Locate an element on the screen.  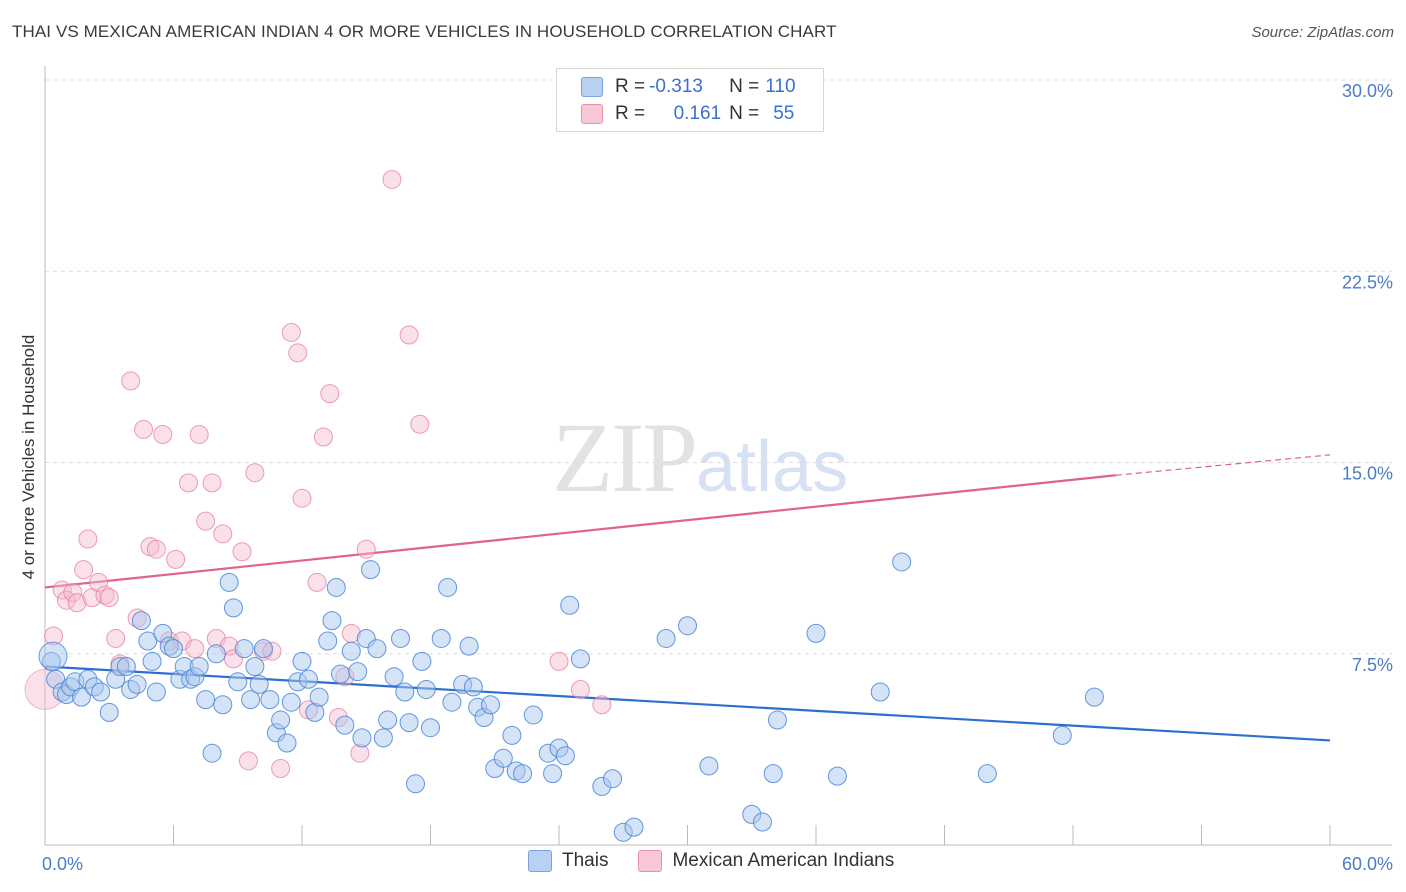
y-axis-title: 4 or more Vehicles in Household is located at coordinates (28, 457).